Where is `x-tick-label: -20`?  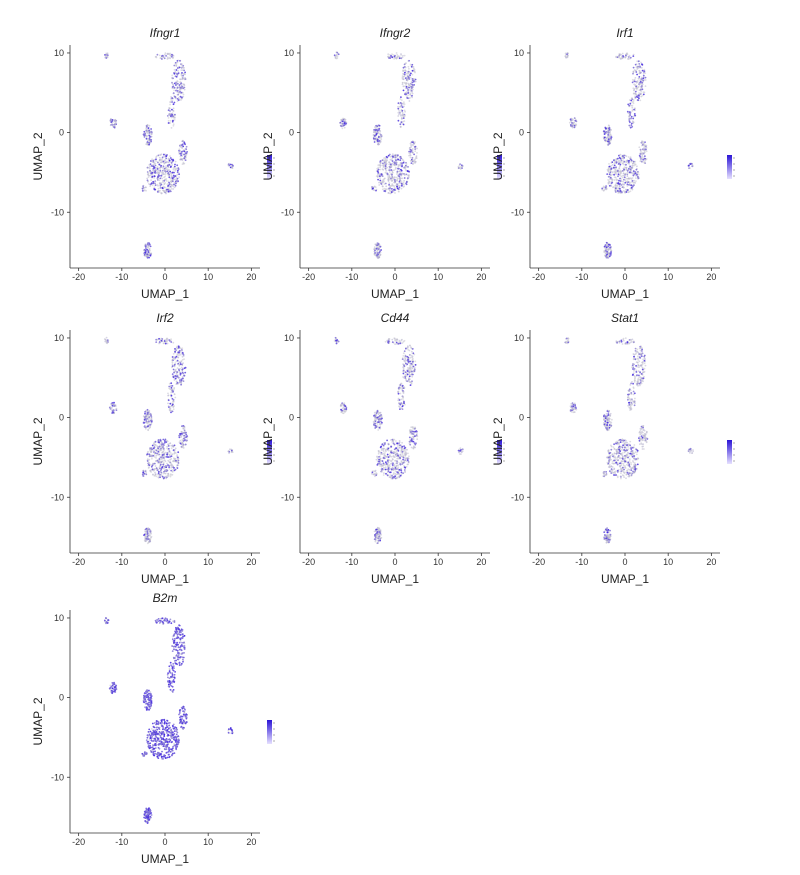 x-tick-label: -20 is located at coordinates (308, 562).